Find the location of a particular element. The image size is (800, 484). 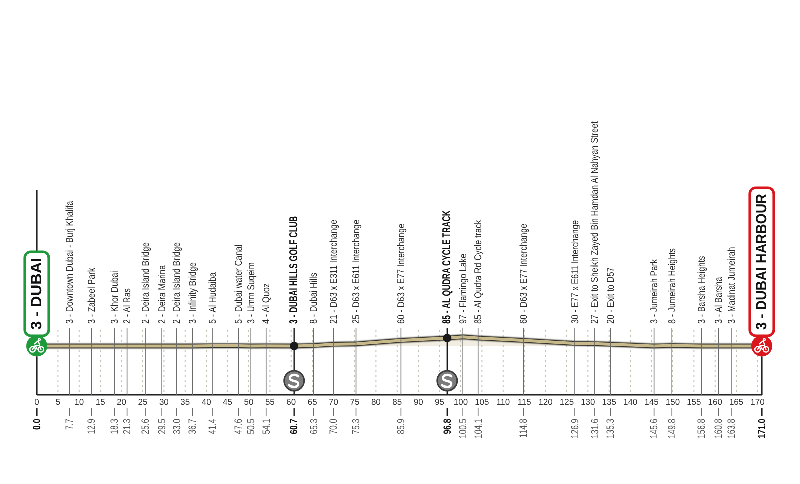

x2-tick-label: 131.6 is located at coordinates (595, 429).